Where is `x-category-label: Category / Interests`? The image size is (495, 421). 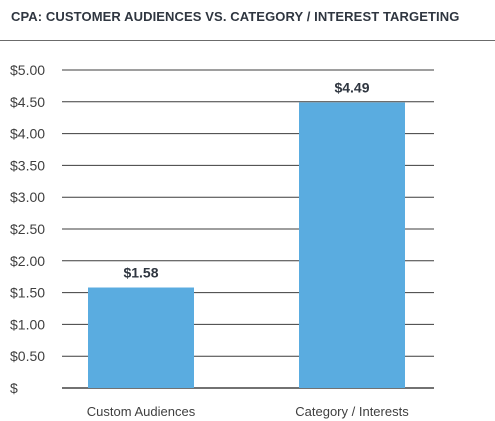 x-category-label: Category / Interests is located at coordinates (352, 411).